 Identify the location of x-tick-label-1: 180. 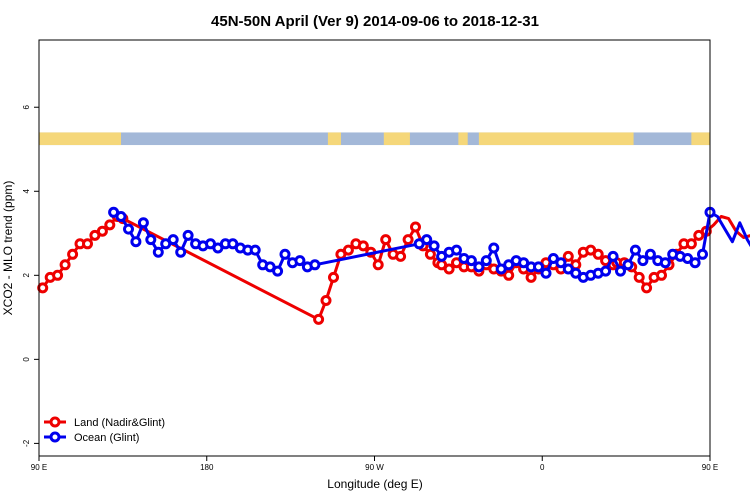
(207, 467).